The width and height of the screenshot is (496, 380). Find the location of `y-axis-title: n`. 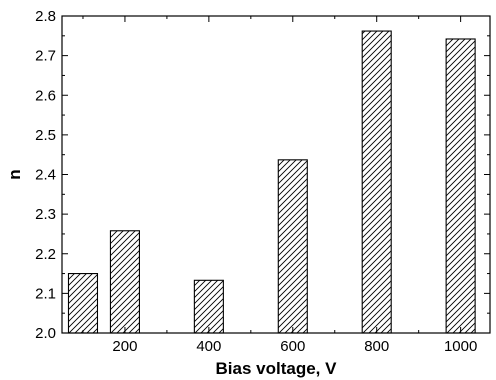

y-axis-title: n is located at coordinates (14, 174).